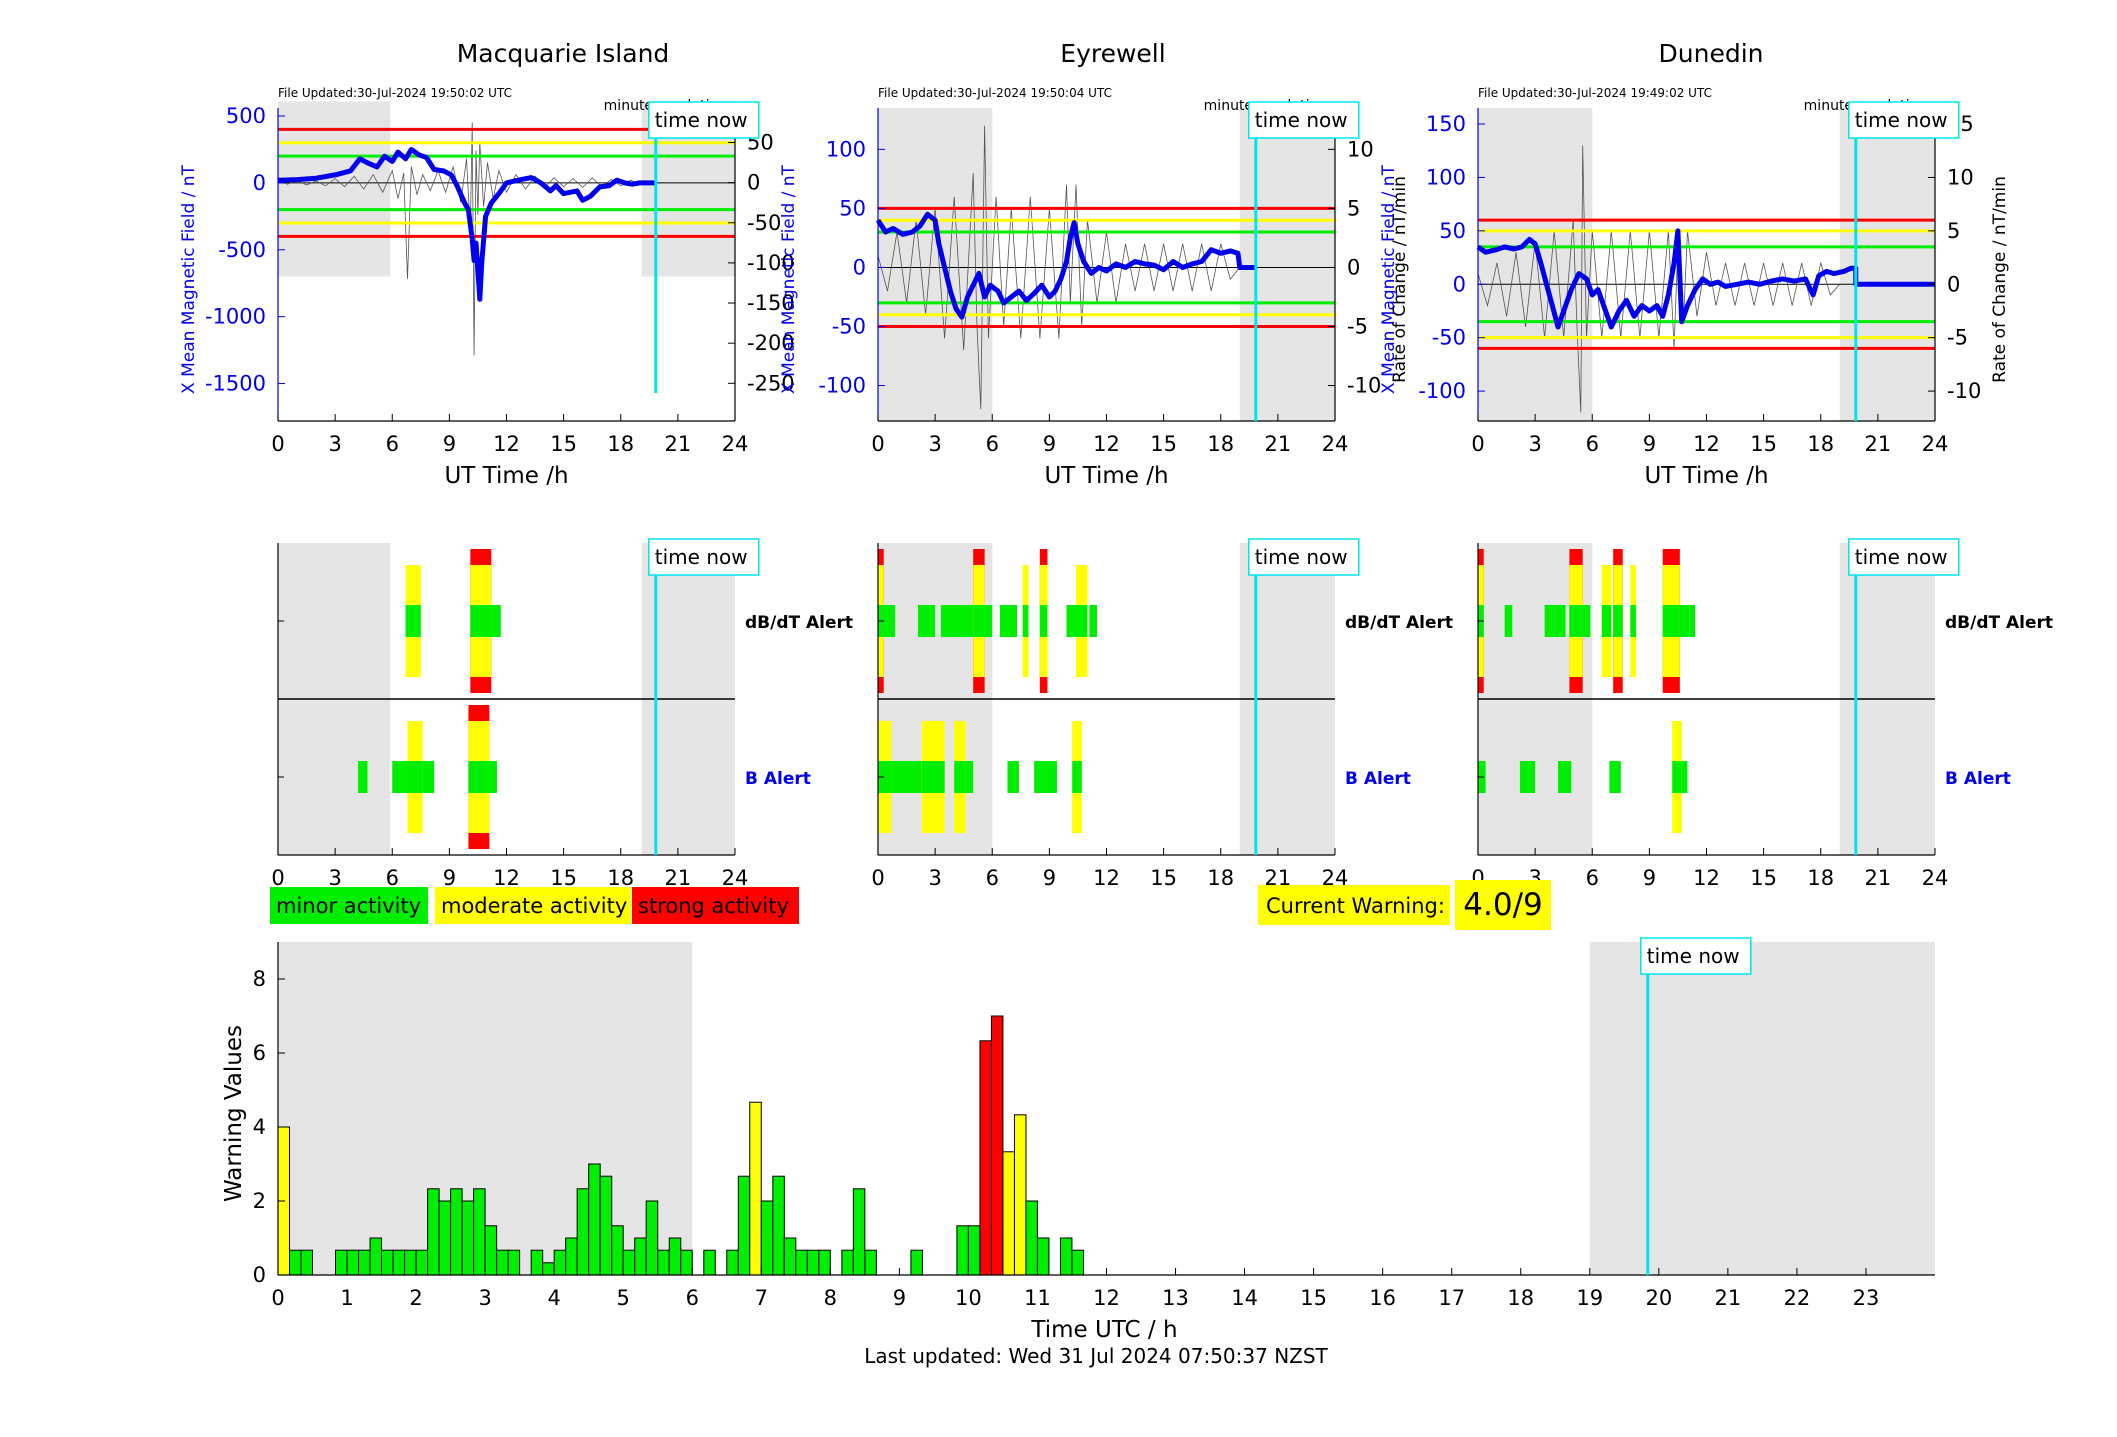 The width and height of the screenshot is (2117, 1437). Describe the element at coordinates (1244, 1298) in the screenshot. I see `warning-x-tick-label: 14` at that location.